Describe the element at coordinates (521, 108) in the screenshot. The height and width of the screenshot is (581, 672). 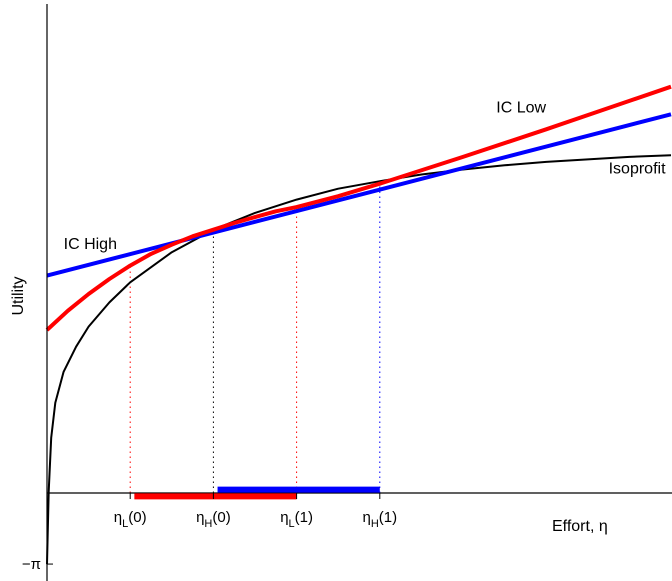
I see `annotation-ic-low: IC Low` at that location.